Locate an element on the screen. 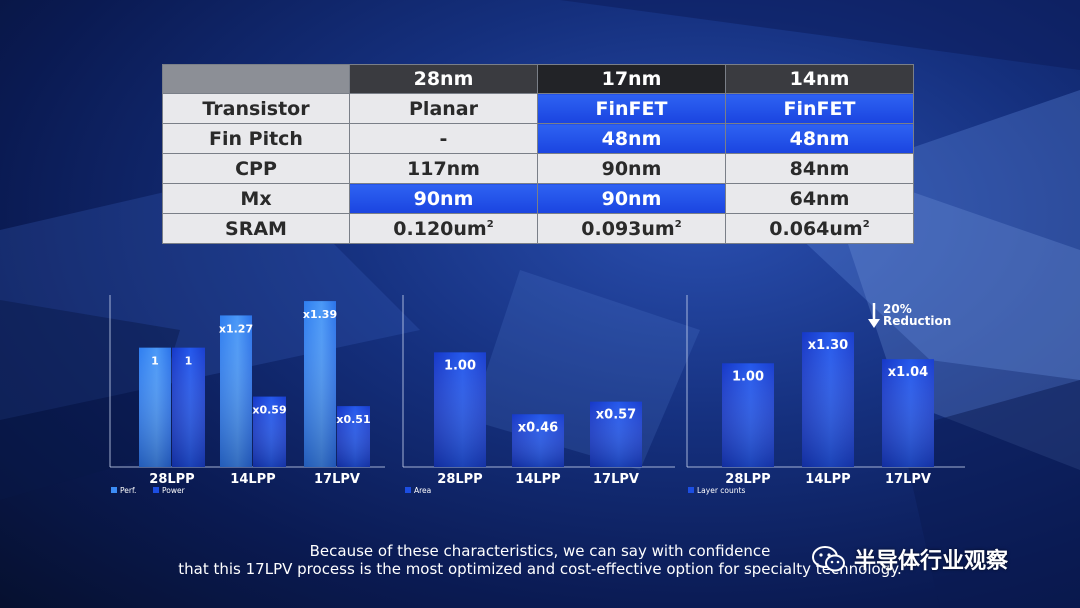  table-row: Mx 90nm 90nm 64nm is located at coordinates (538, 198).